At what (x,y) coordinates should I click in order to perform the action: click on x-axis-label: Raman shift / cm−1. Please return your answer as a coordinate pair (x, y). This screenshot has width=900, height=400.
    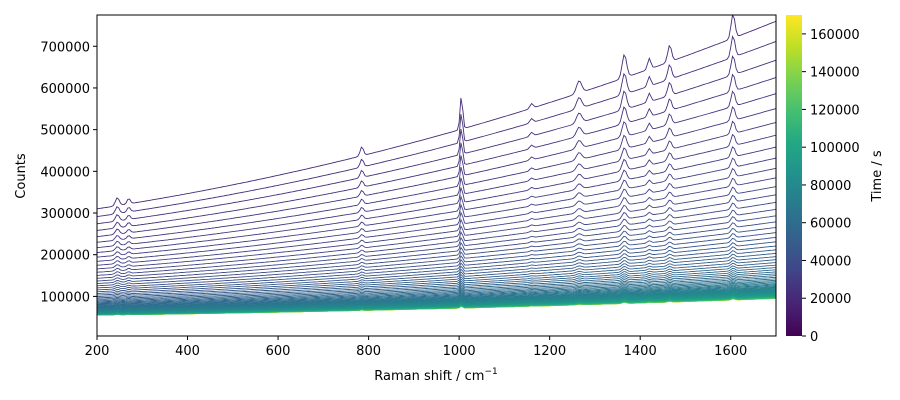
    Looking at the image, I should click on (436, 375).